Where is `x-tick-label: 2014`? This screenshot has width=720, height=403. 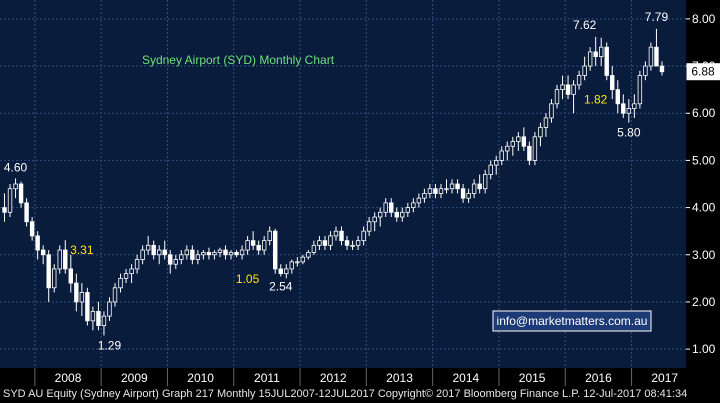 x-tick-label: 2014 is located at coordinates (465, 378).